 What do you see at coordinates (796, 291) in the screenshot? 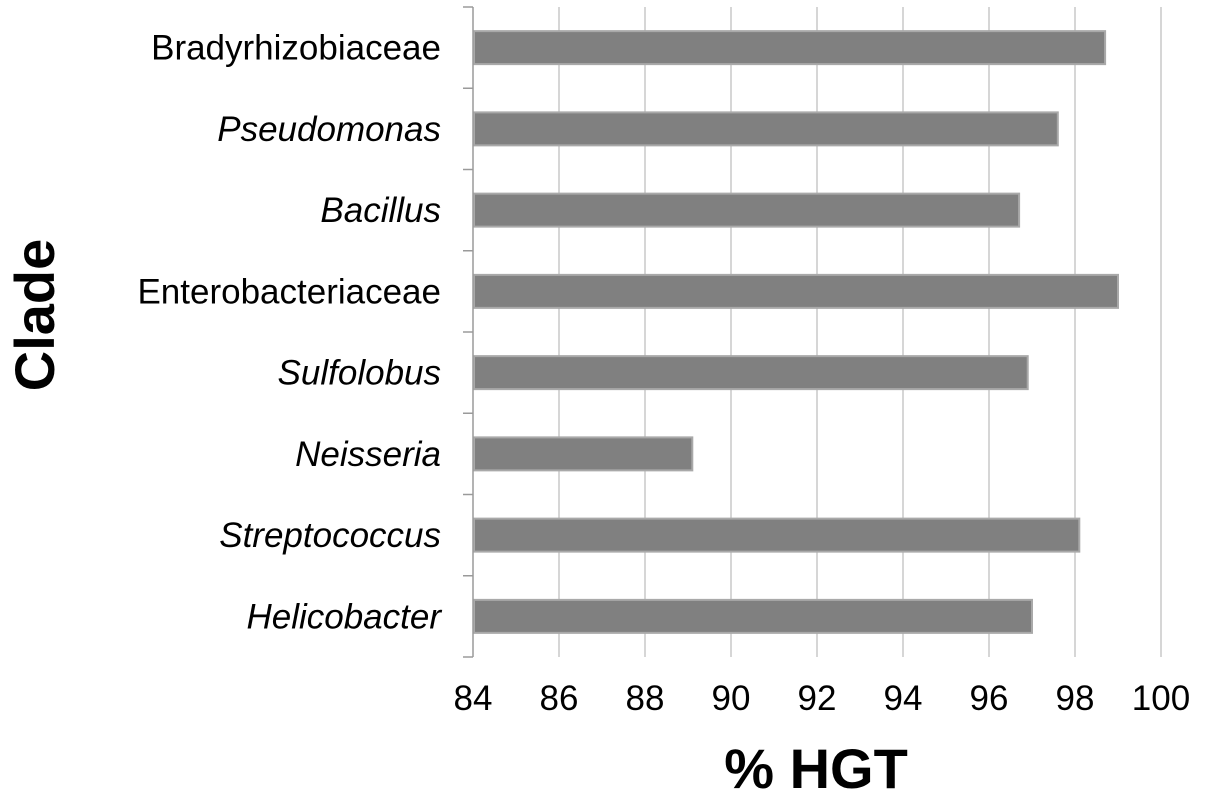
I see `bar-enterobacteriaceae` at bounding box center [796, 291].